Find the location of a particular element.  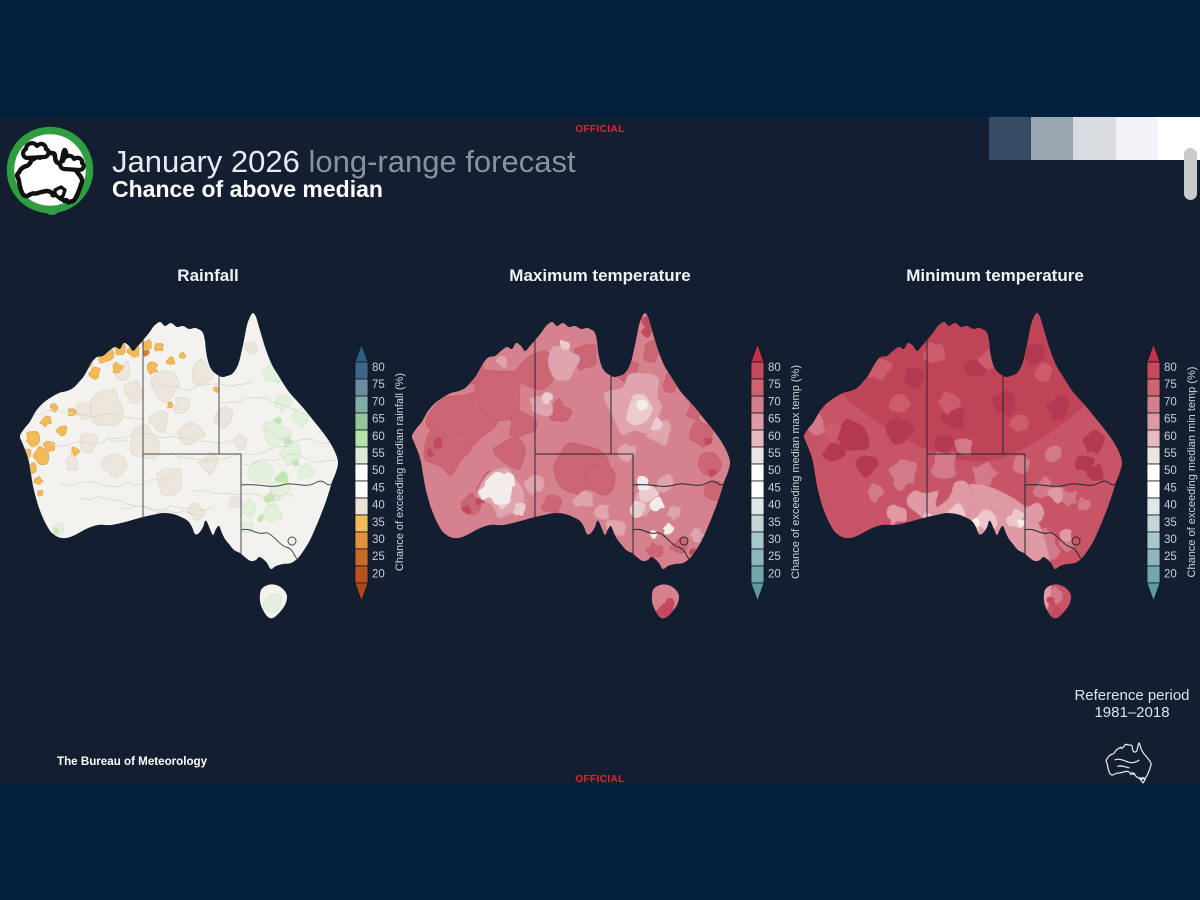

svg-text:Chance of exceeding median min: Chance of exceeding median min temp (%) is located at coordinates (1192, 472).